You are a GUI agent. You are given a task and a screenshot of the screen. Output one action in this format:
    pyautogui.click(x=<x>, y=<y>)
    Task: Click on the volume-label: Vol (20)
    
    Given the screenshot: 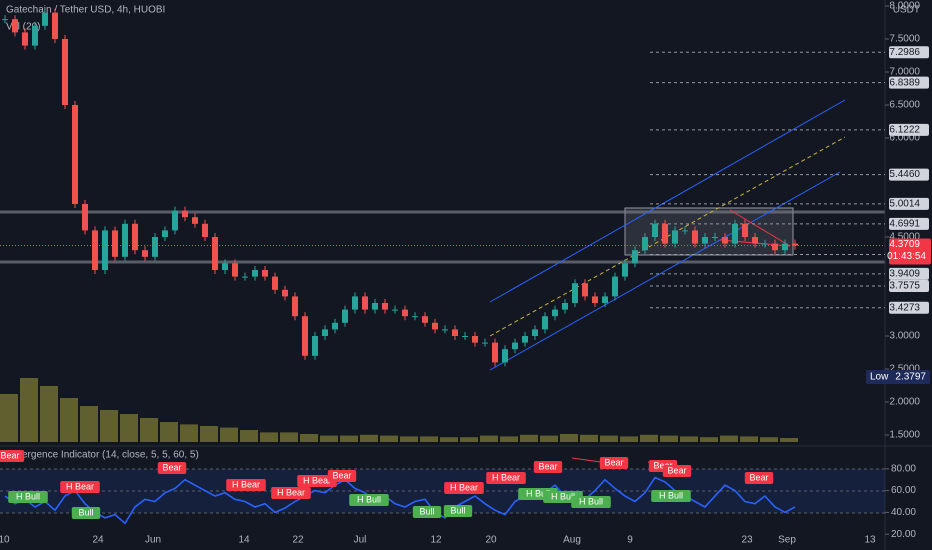 What is the action you would take?
    pyautogui.click(x=23, y=27)
    